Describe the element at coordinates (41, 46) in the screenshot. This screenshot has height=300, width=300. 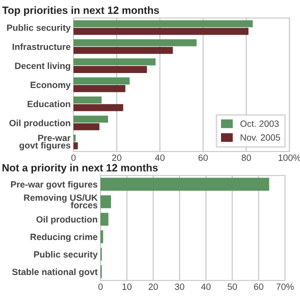
I see `y-tick-label: Infrastructure` at that location.